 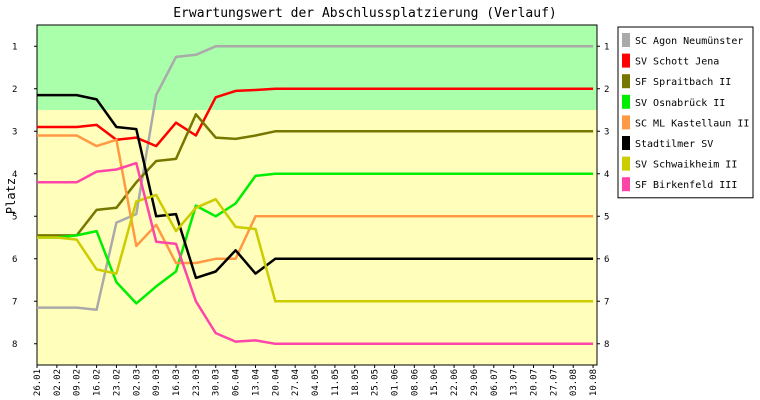 What do you see at coordinates (14, 132) in the screenshot?
I see `y-tick-label-left-3: 3` at bounding box center [14, 132].